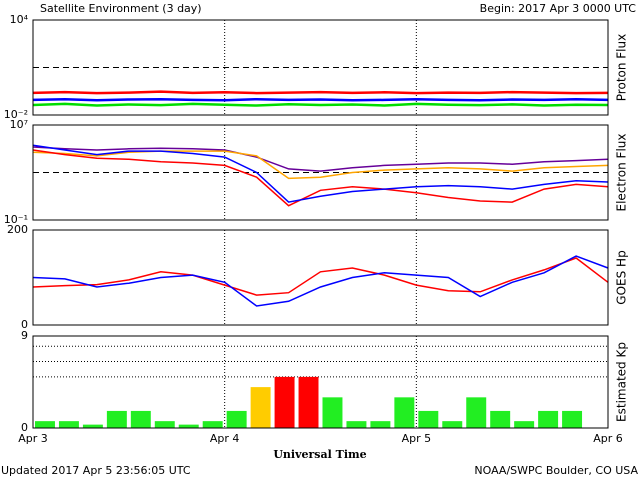 The height and width of the screenshot is (480, 640). I want to click on y-axis-label: Estimated Kp, so click(622, 382).